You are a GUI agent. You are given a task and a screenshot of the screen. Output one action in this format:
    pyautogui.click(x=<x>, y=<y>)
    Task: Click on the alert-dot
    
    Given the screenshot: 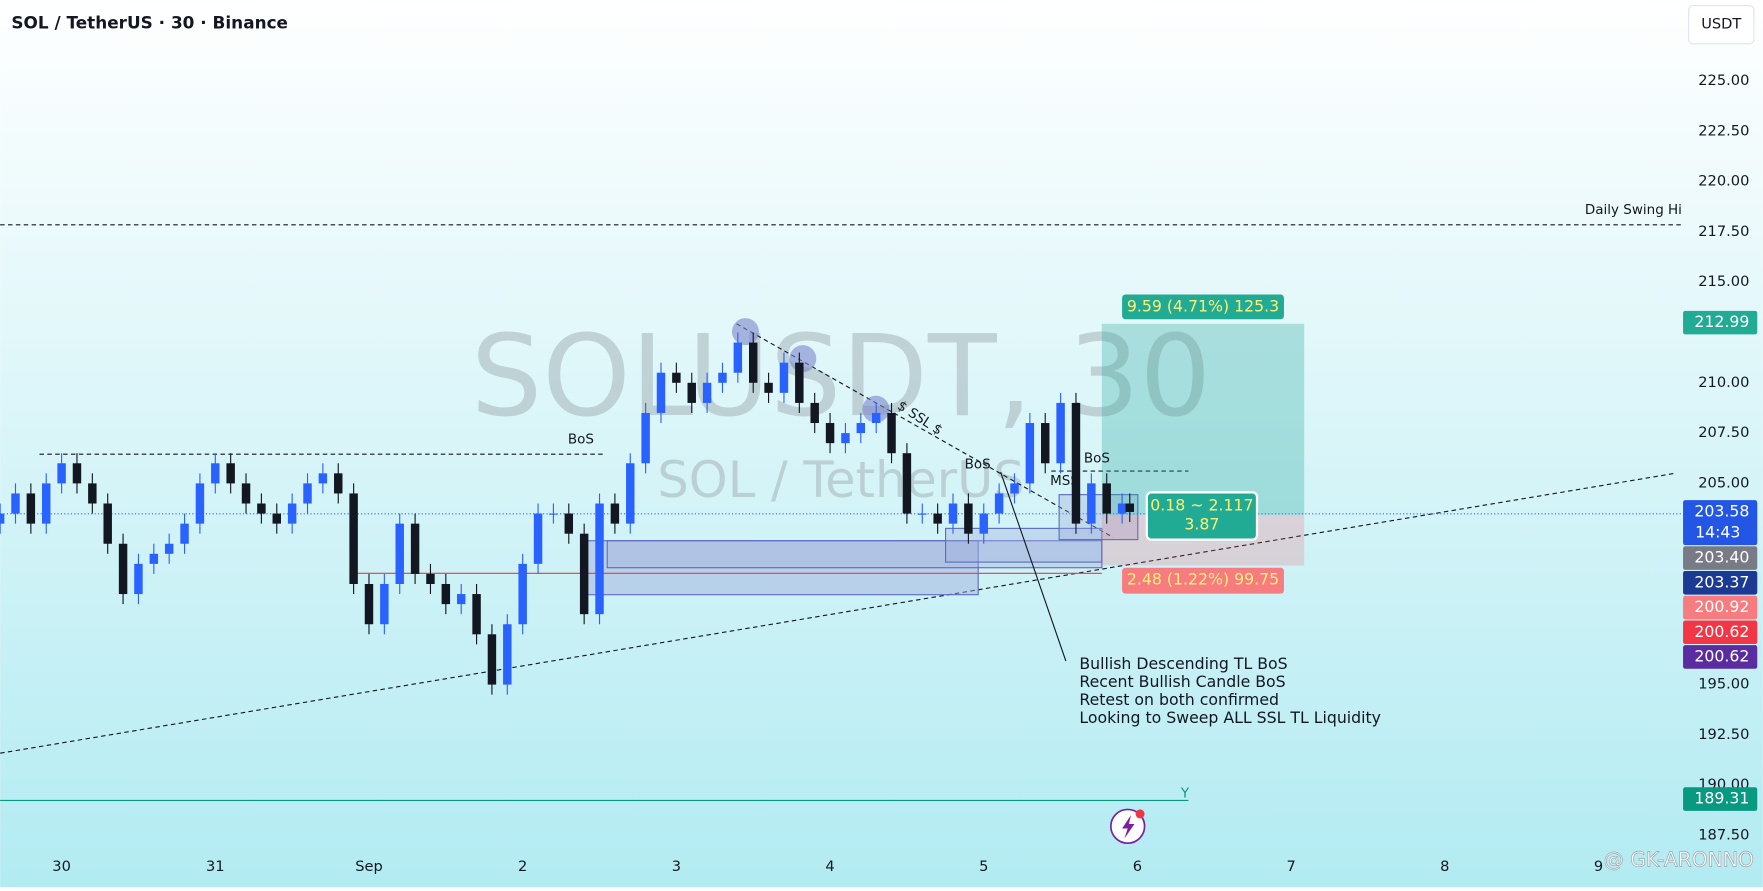 What is the action you would take?
    pyautogui.click(x=1140, y=814)
    